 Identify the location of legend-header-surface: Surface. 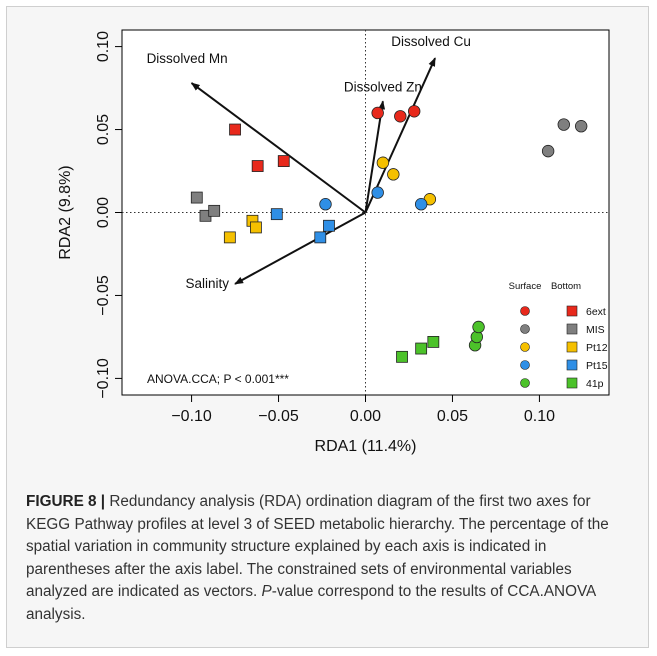
(525, 286).